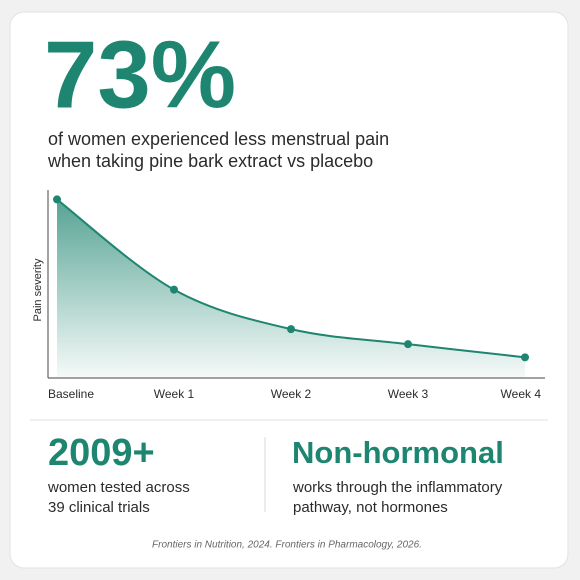  Describe the element at coordinates (140, 74) in the screenshot. I see `headline-stat: 73%` at that location.